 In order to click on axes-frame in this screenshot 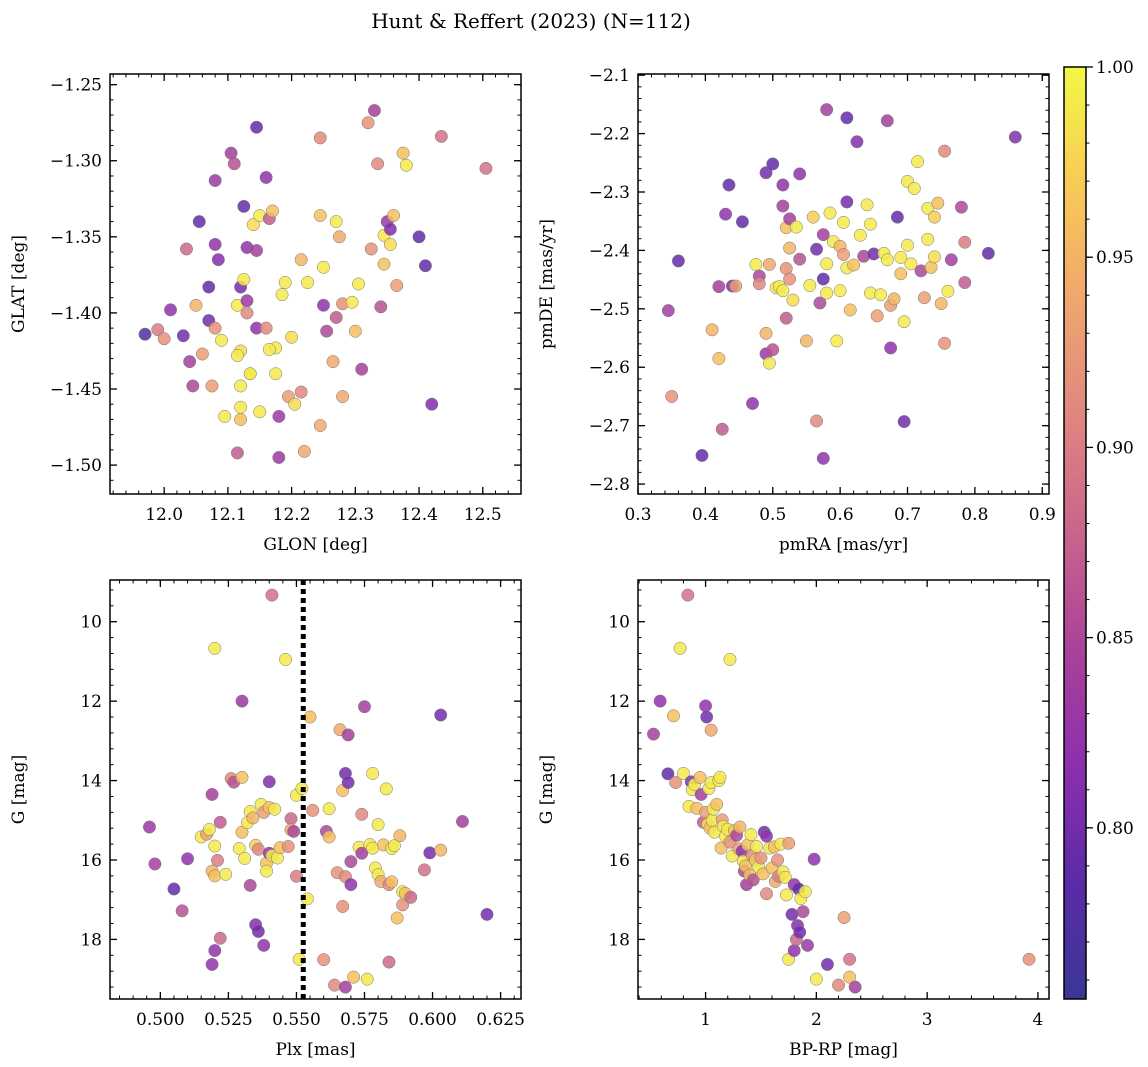, I will do `click(843, 284)`.